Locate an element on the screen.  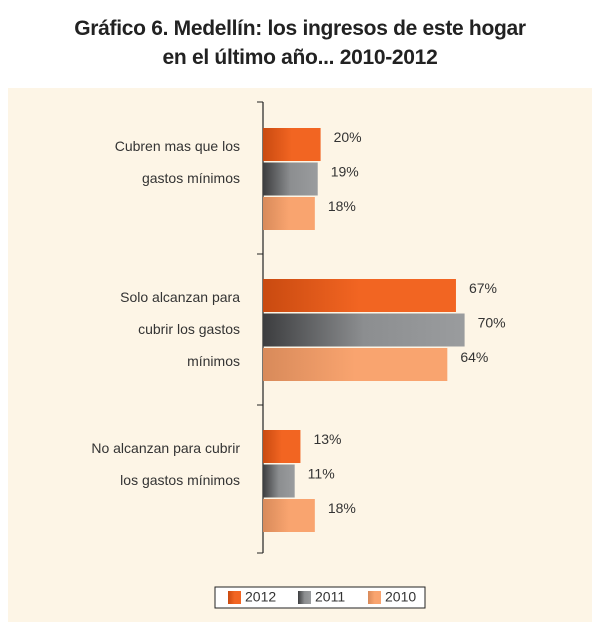
value-label: 13% is located at coordinates (327, 439).